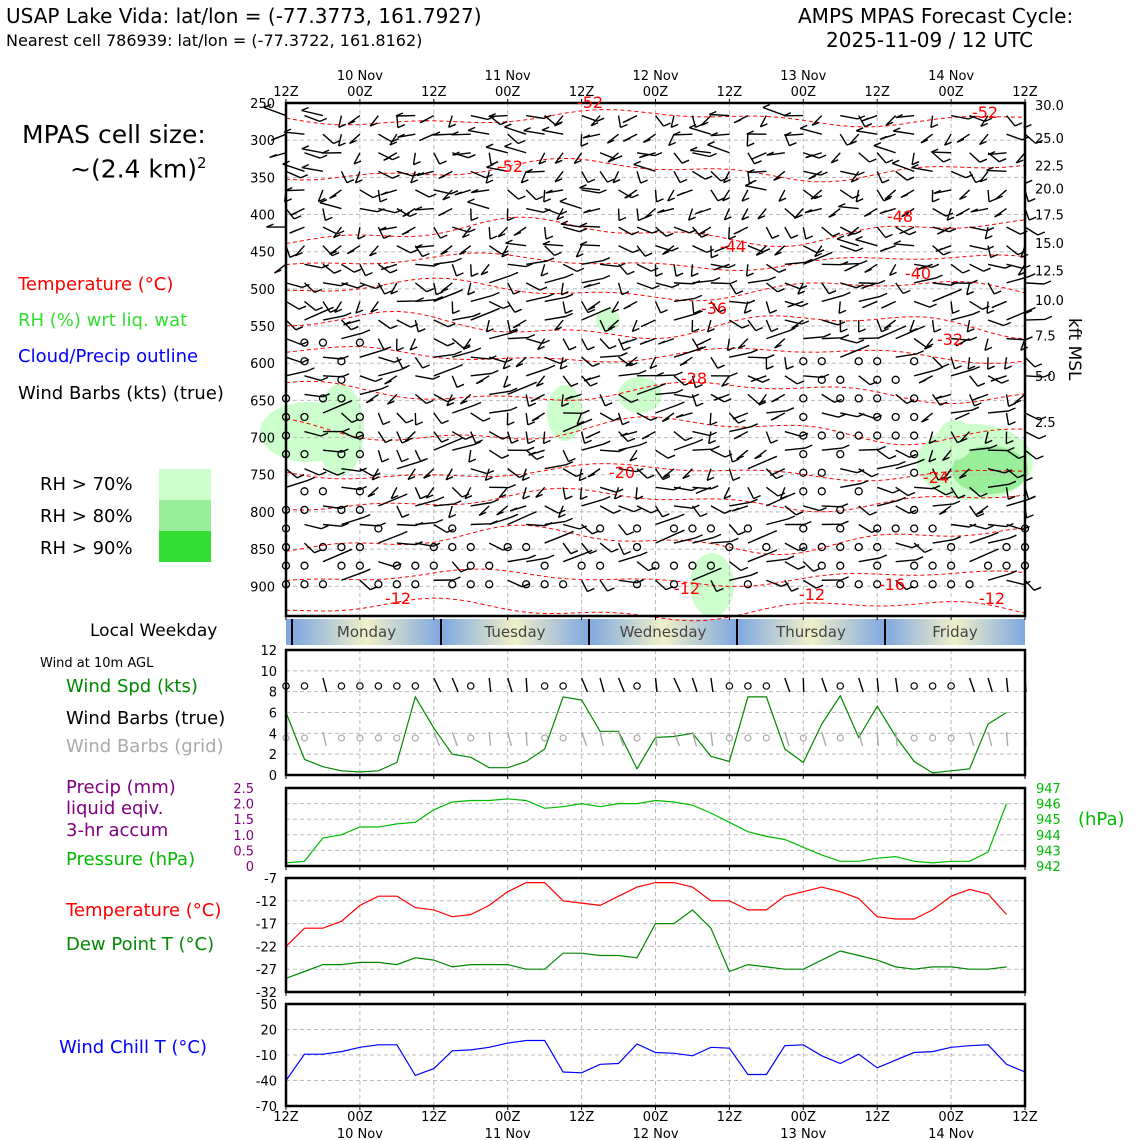 This screenshot has width=1140, height=1140. What do you see at coordinates (1101, 819) in the screenshot?
I see `hpa-unit-label: (hPa)` at bounding box center [1101, 819].